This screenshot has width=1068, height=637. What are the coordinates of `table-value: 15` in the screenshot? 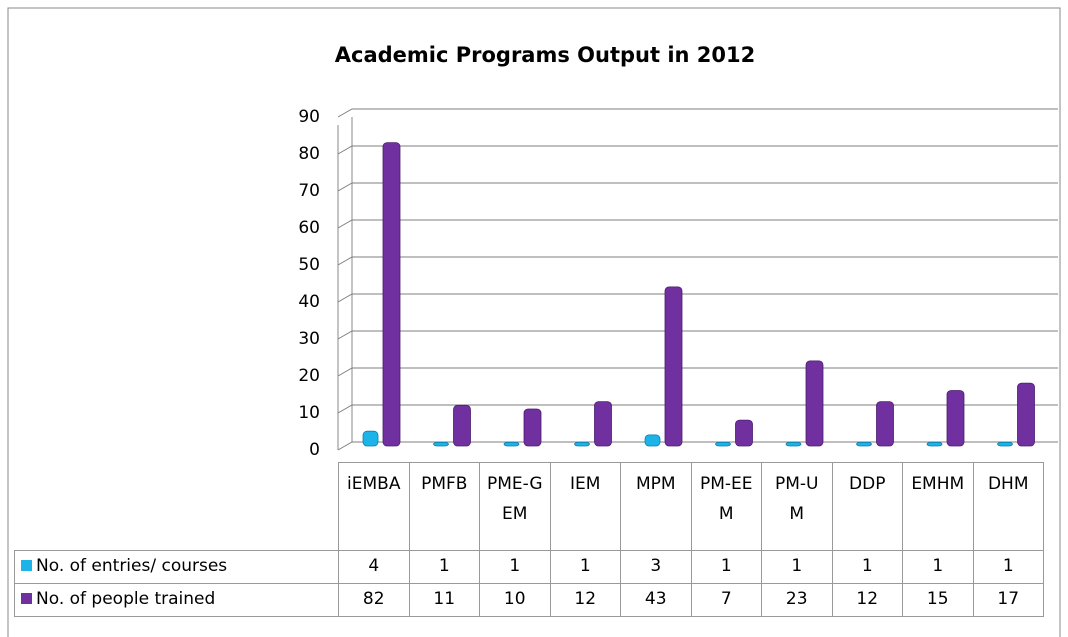 It's located at (938, 600).